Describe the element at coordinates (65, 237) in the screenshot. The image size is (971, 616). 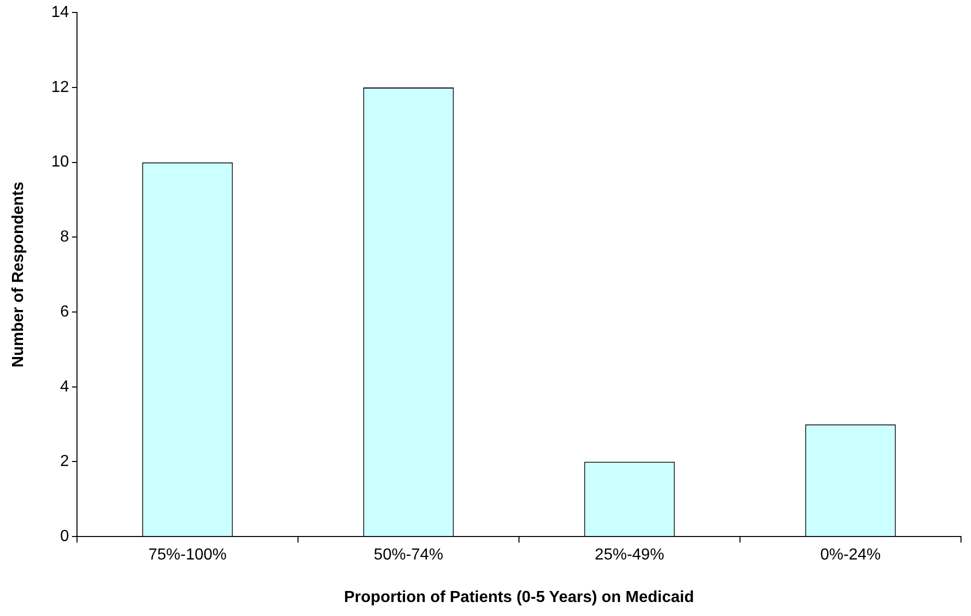
I see `y-tick-label: 8` at that location.